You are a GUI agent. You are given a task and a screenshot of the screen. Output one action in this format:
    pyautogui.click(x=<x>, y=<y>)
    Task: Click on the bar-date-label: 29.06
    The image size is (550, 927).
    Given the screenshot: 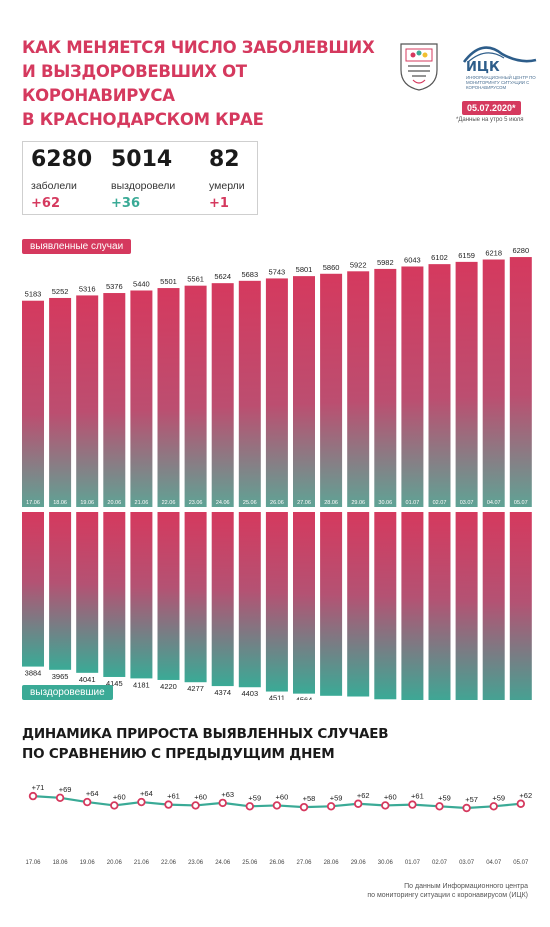 What is the action you would take?
    pyautogui.click(x=358, y=503)
    